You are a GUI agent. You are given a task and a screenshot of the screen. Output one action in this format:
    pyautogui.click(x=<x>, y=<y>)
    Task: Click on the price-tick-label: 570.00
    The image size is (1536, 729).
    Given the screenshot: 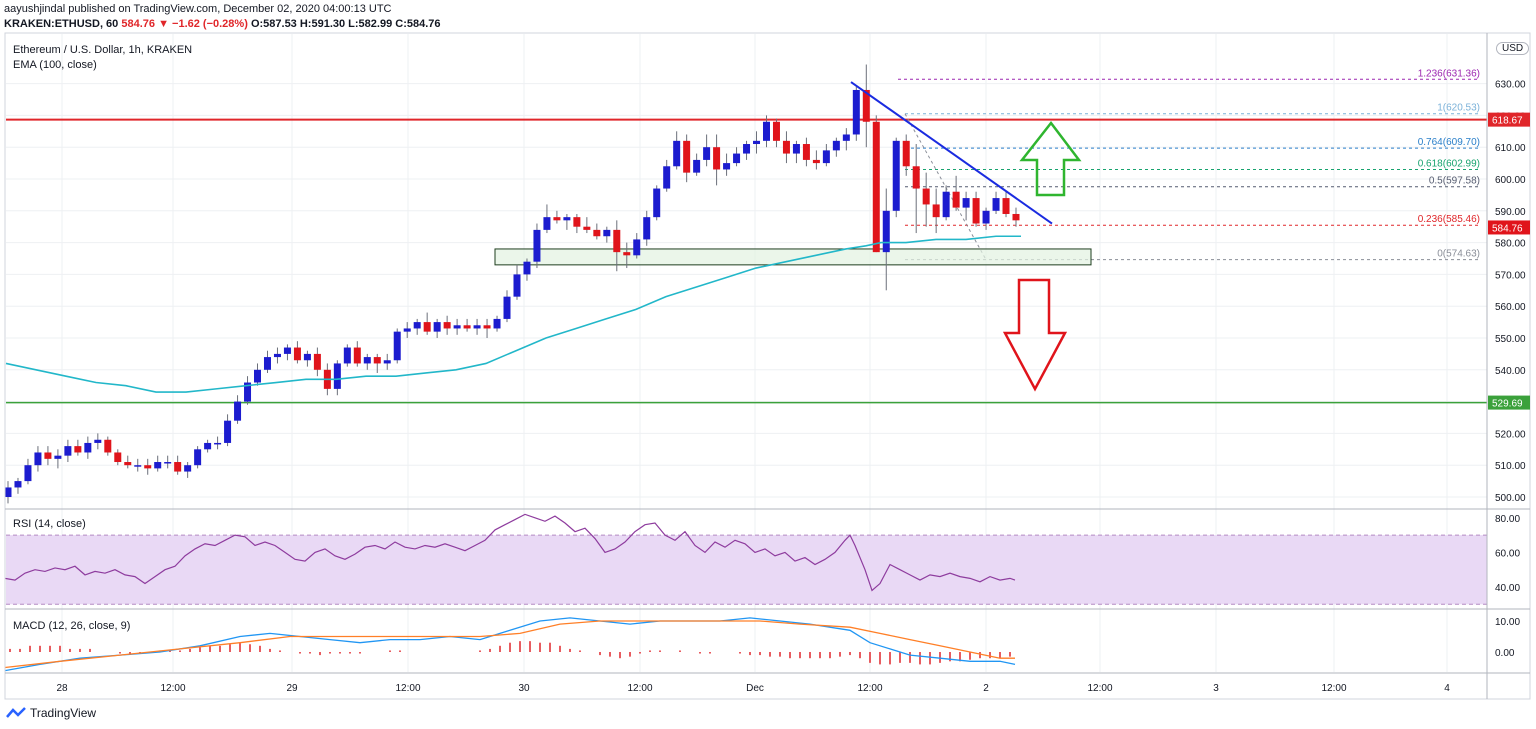 What is the action you would take?
    pyautogui.click(x=1510, y=275)
    